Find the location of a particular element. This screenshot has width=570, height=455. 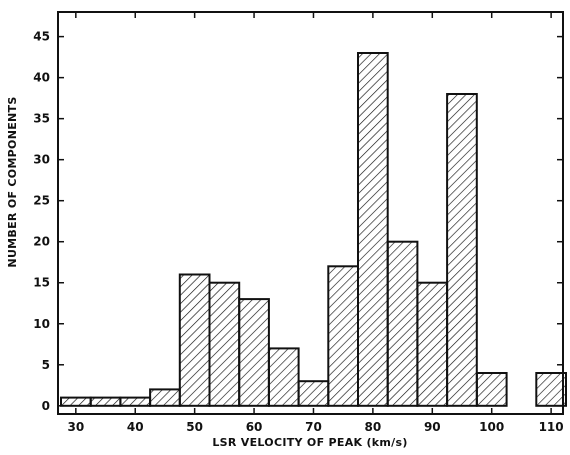

x-tick-label: 90 is located at coordinates (432, 427).